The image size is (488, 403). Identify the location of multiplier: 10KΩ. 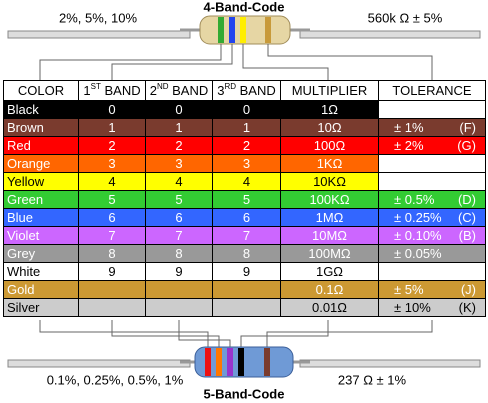
(329, 181).